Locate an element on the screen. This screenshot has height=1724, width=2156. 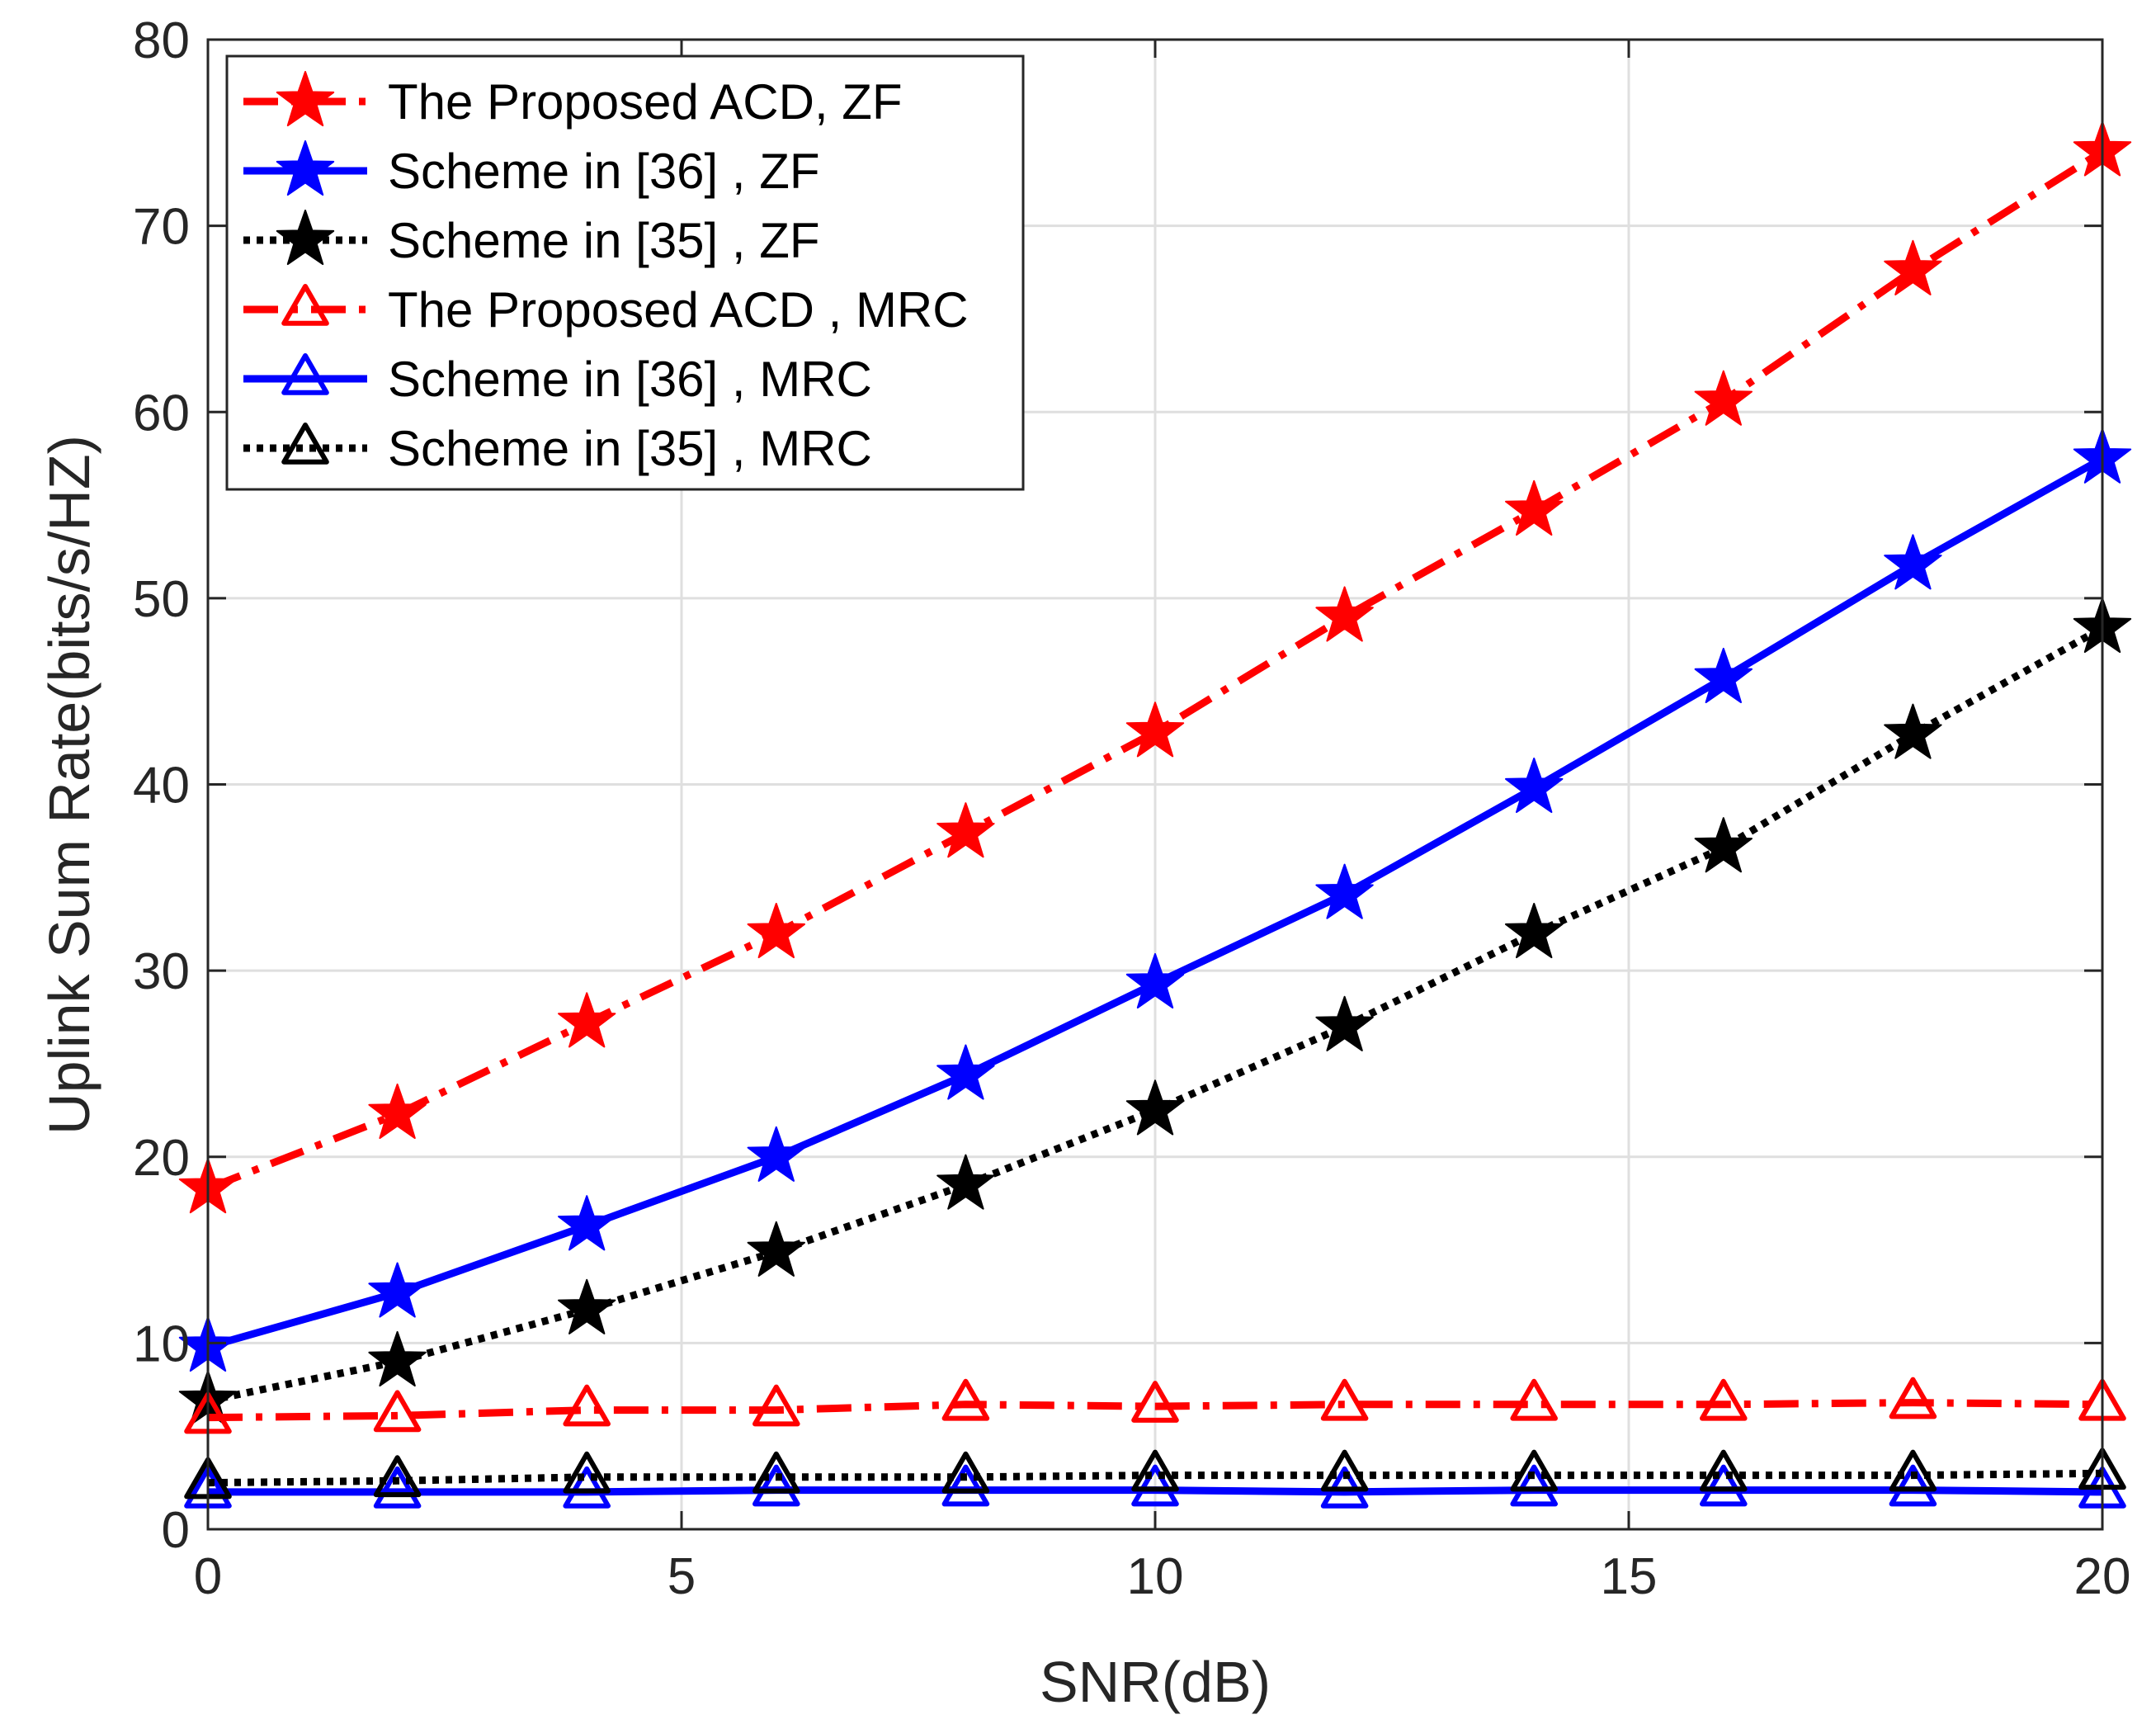
legend-item: Scheme in [36] , ZF is located at coordinates (531, 169).